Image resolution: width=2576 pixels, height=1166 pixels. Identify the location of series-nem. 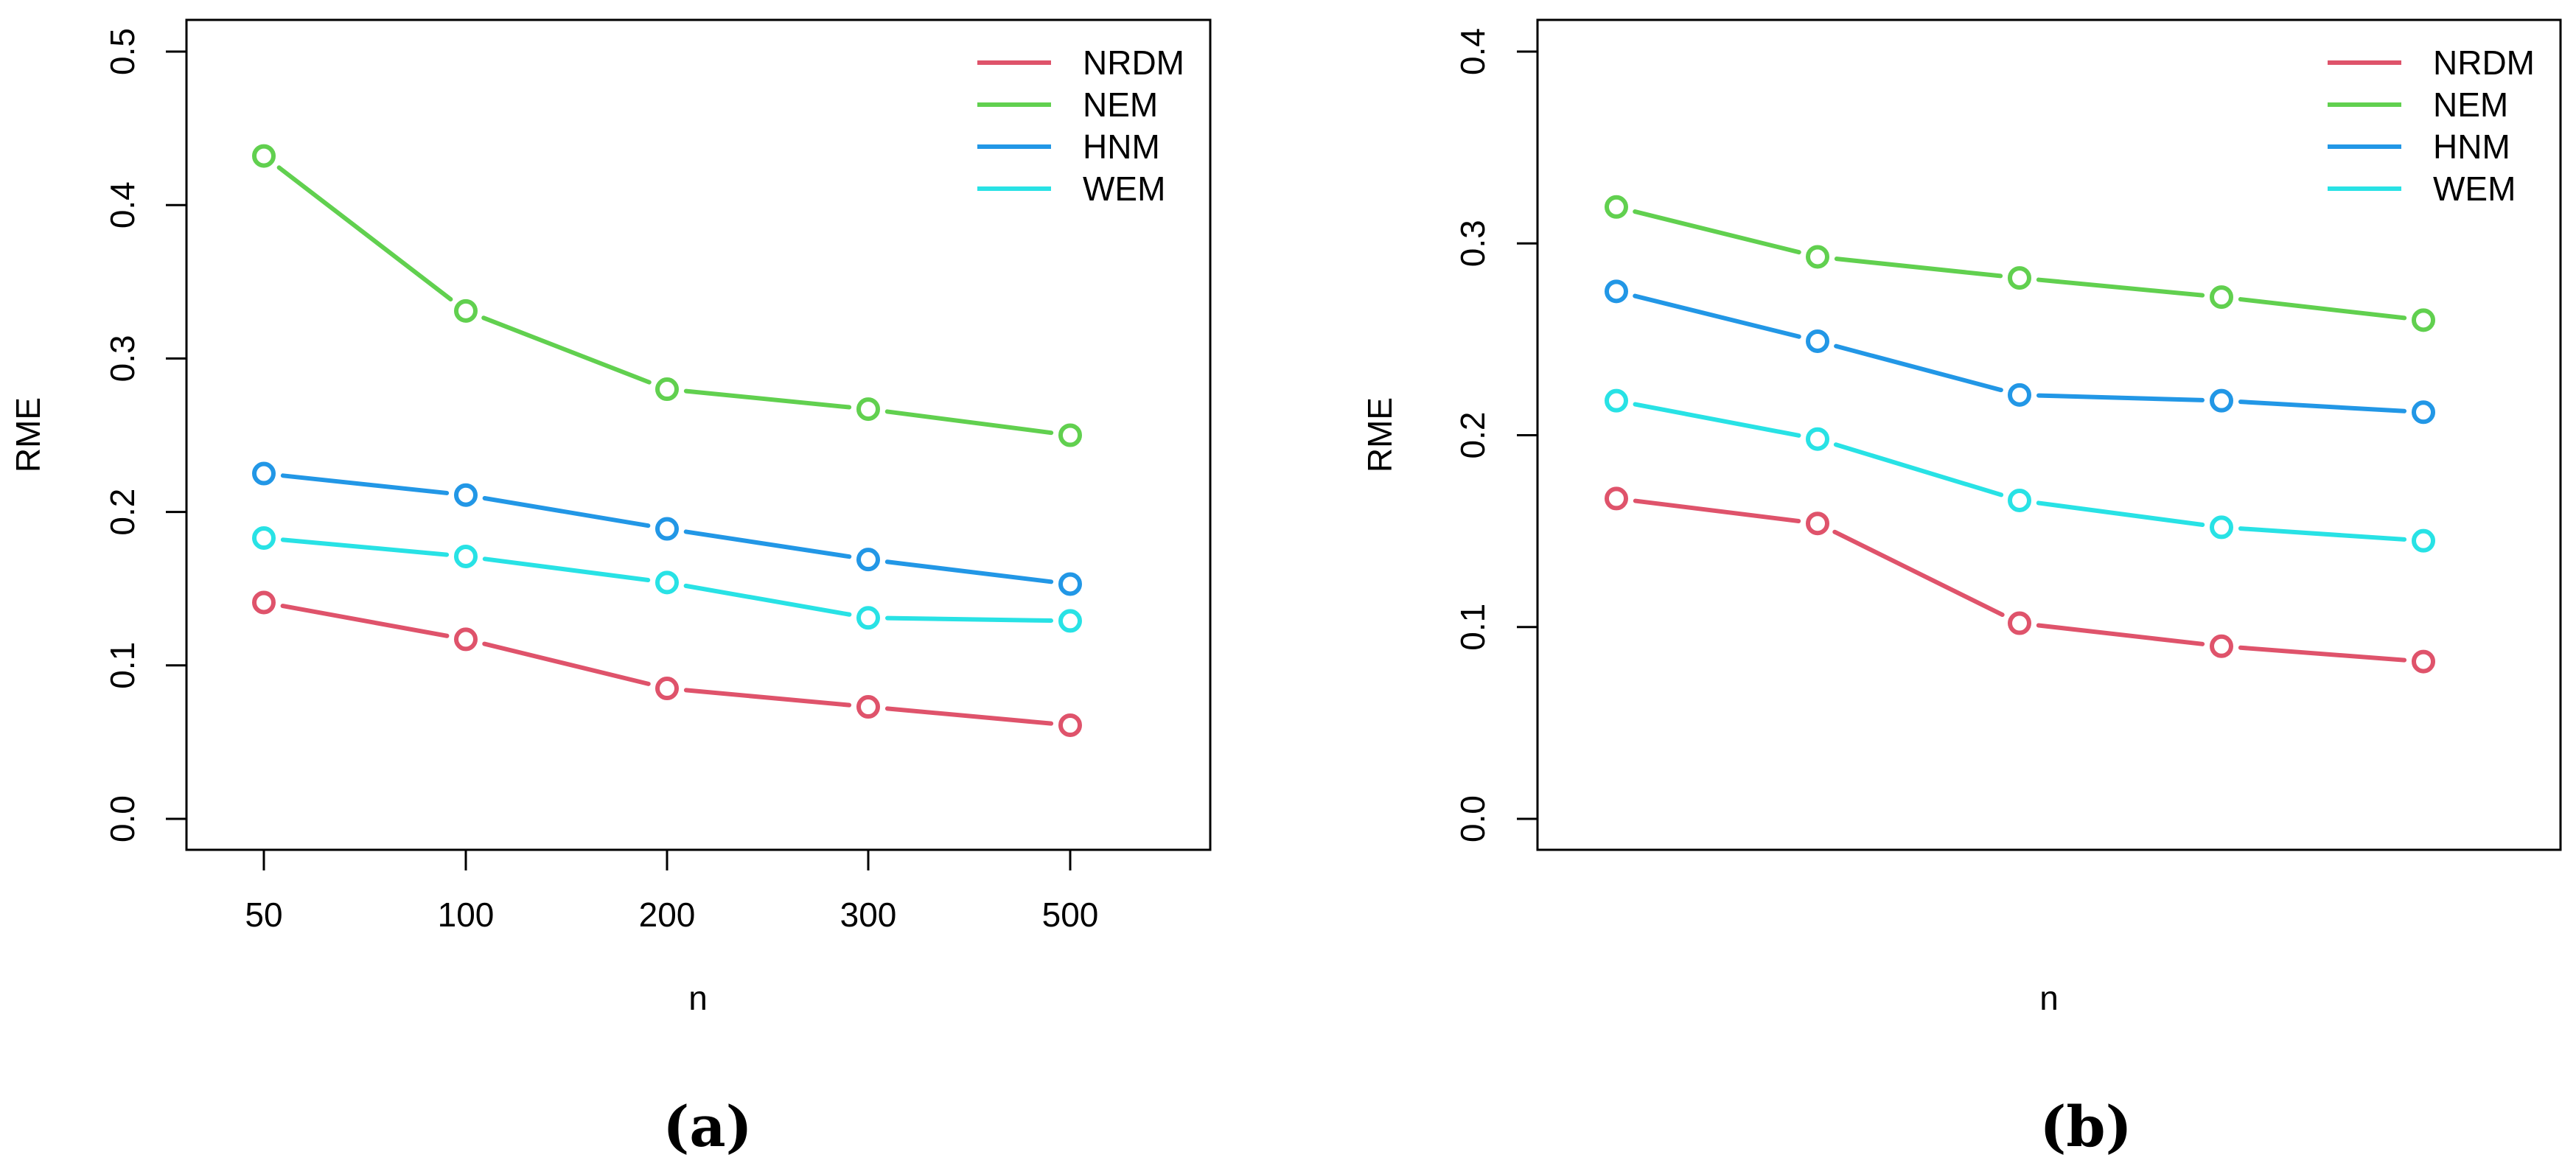
(667, 295).